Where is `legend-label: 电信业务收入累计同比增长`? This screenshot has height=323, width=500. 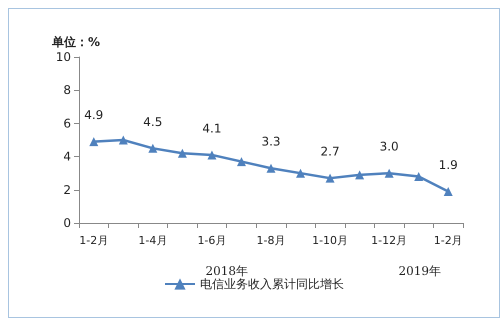
legend-label: 电信业务收入累计同比增长 is located at coordinates (272, 284).